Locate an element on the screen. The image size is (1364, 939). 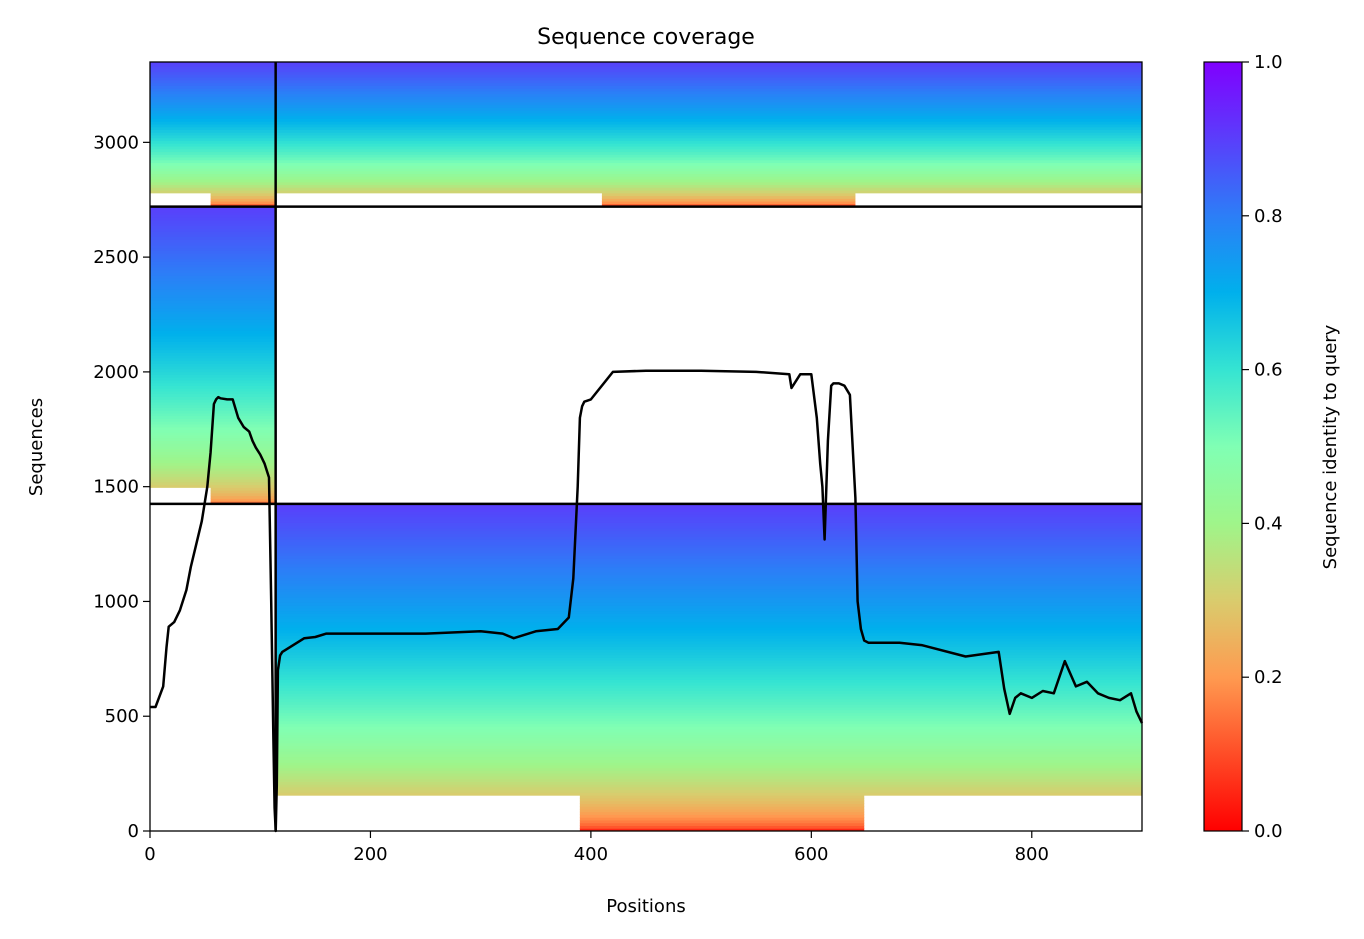
y-tick-label: 3000 is located at coordinates (116, 142).